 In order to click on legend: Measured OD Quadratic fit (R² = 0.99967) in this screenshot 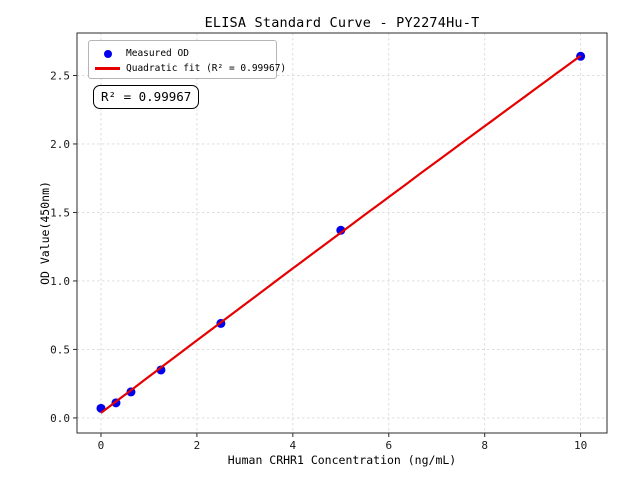, I will do `click(187, 59)`.